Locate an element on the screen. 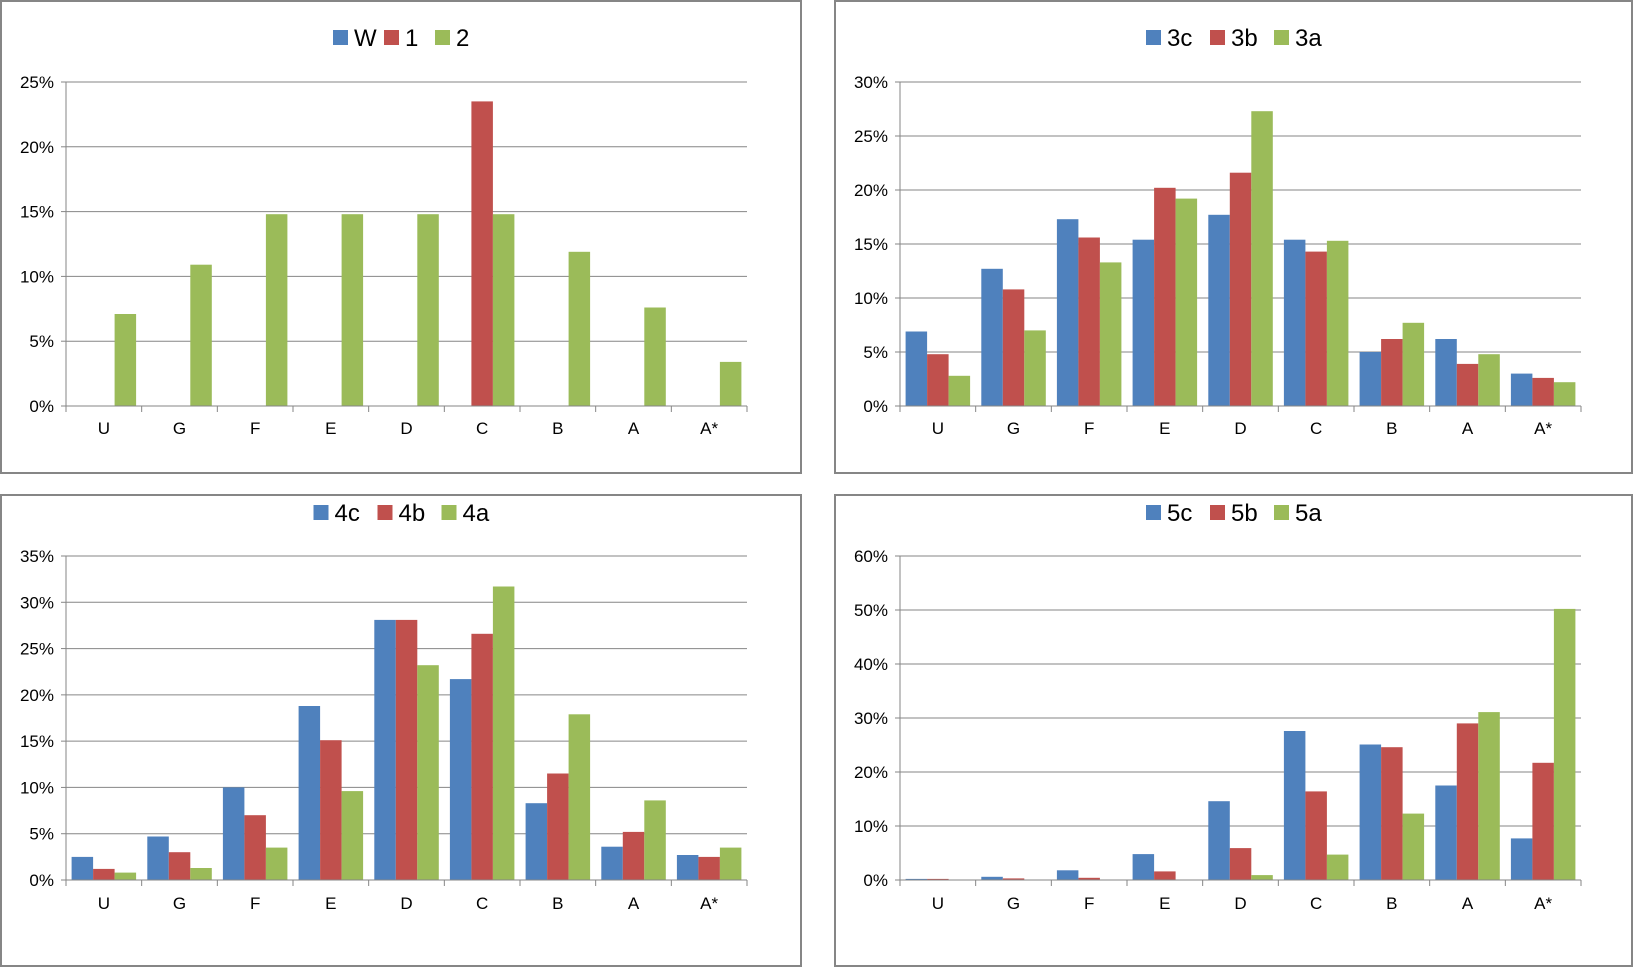 This screenshot has width=1633, height=967. y-tick-label: 15% is located at coordinates (871, 244).